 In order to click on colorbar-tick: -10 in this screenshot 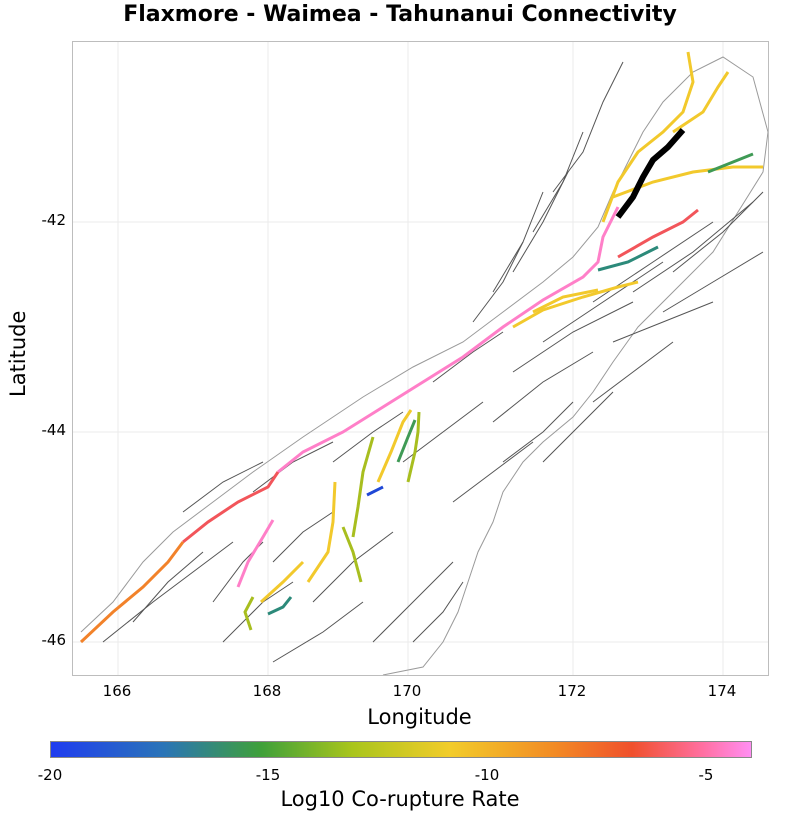, I will do `click(487, 775)`.